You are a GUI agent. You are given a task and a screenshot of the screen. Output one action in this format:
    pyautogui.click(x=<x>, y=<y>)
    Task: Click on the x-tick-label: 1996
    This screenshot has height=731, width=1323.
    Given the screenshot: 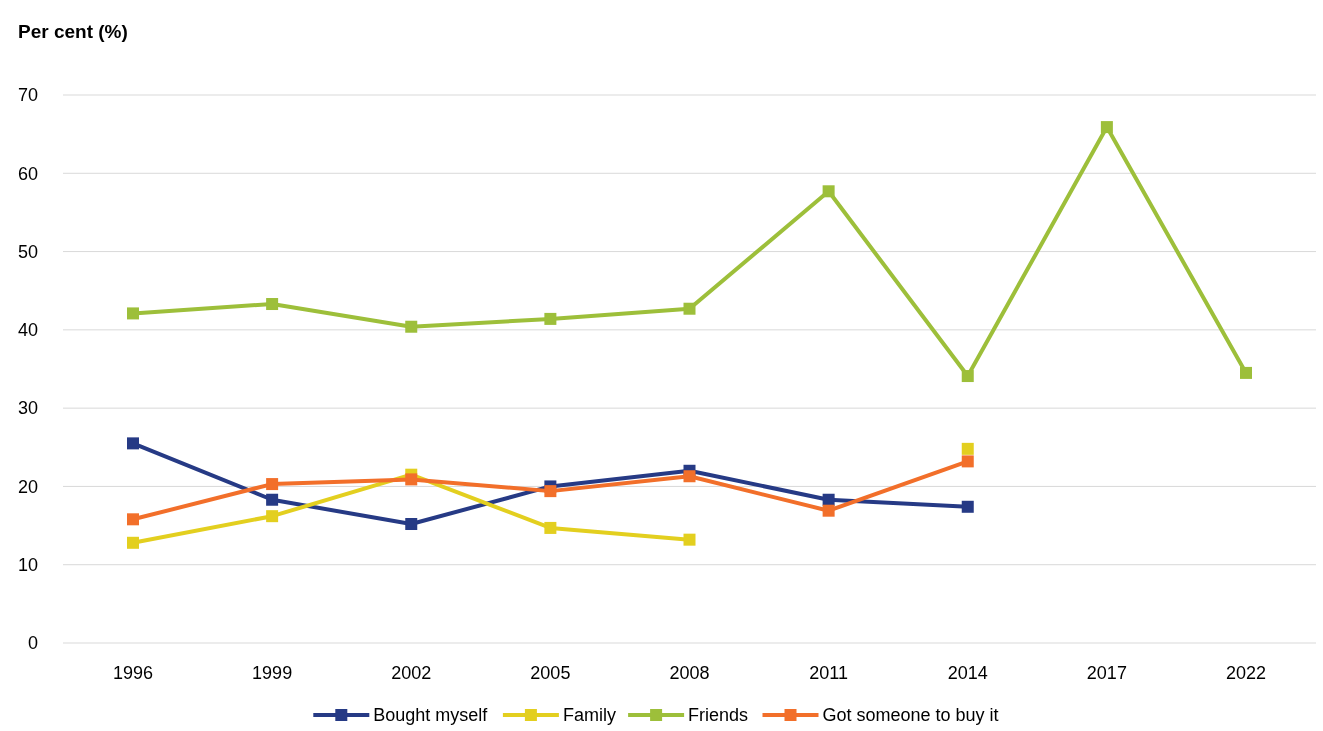 What is the action you would take?
    pyautogui.click(x=133, y=673)
    